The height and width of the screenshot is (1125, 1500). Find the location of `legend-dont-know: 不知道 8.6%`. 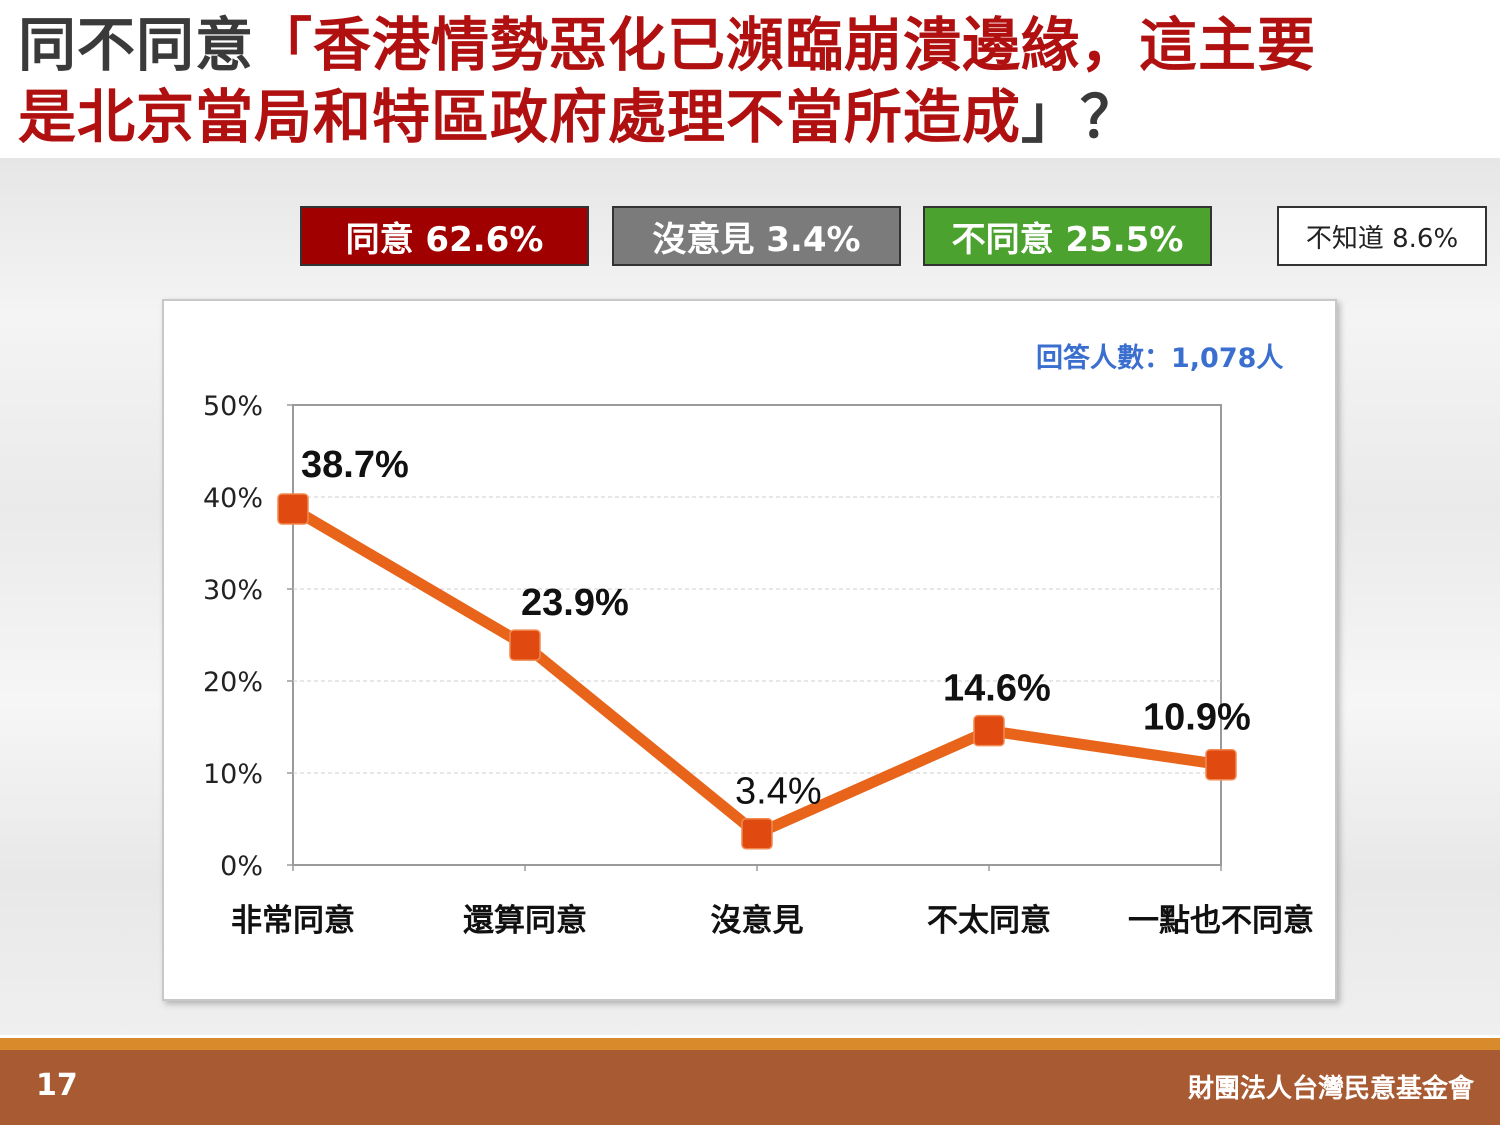

legend-dont-know: 不知道 8.6% is located at coordinates (1382, 236).